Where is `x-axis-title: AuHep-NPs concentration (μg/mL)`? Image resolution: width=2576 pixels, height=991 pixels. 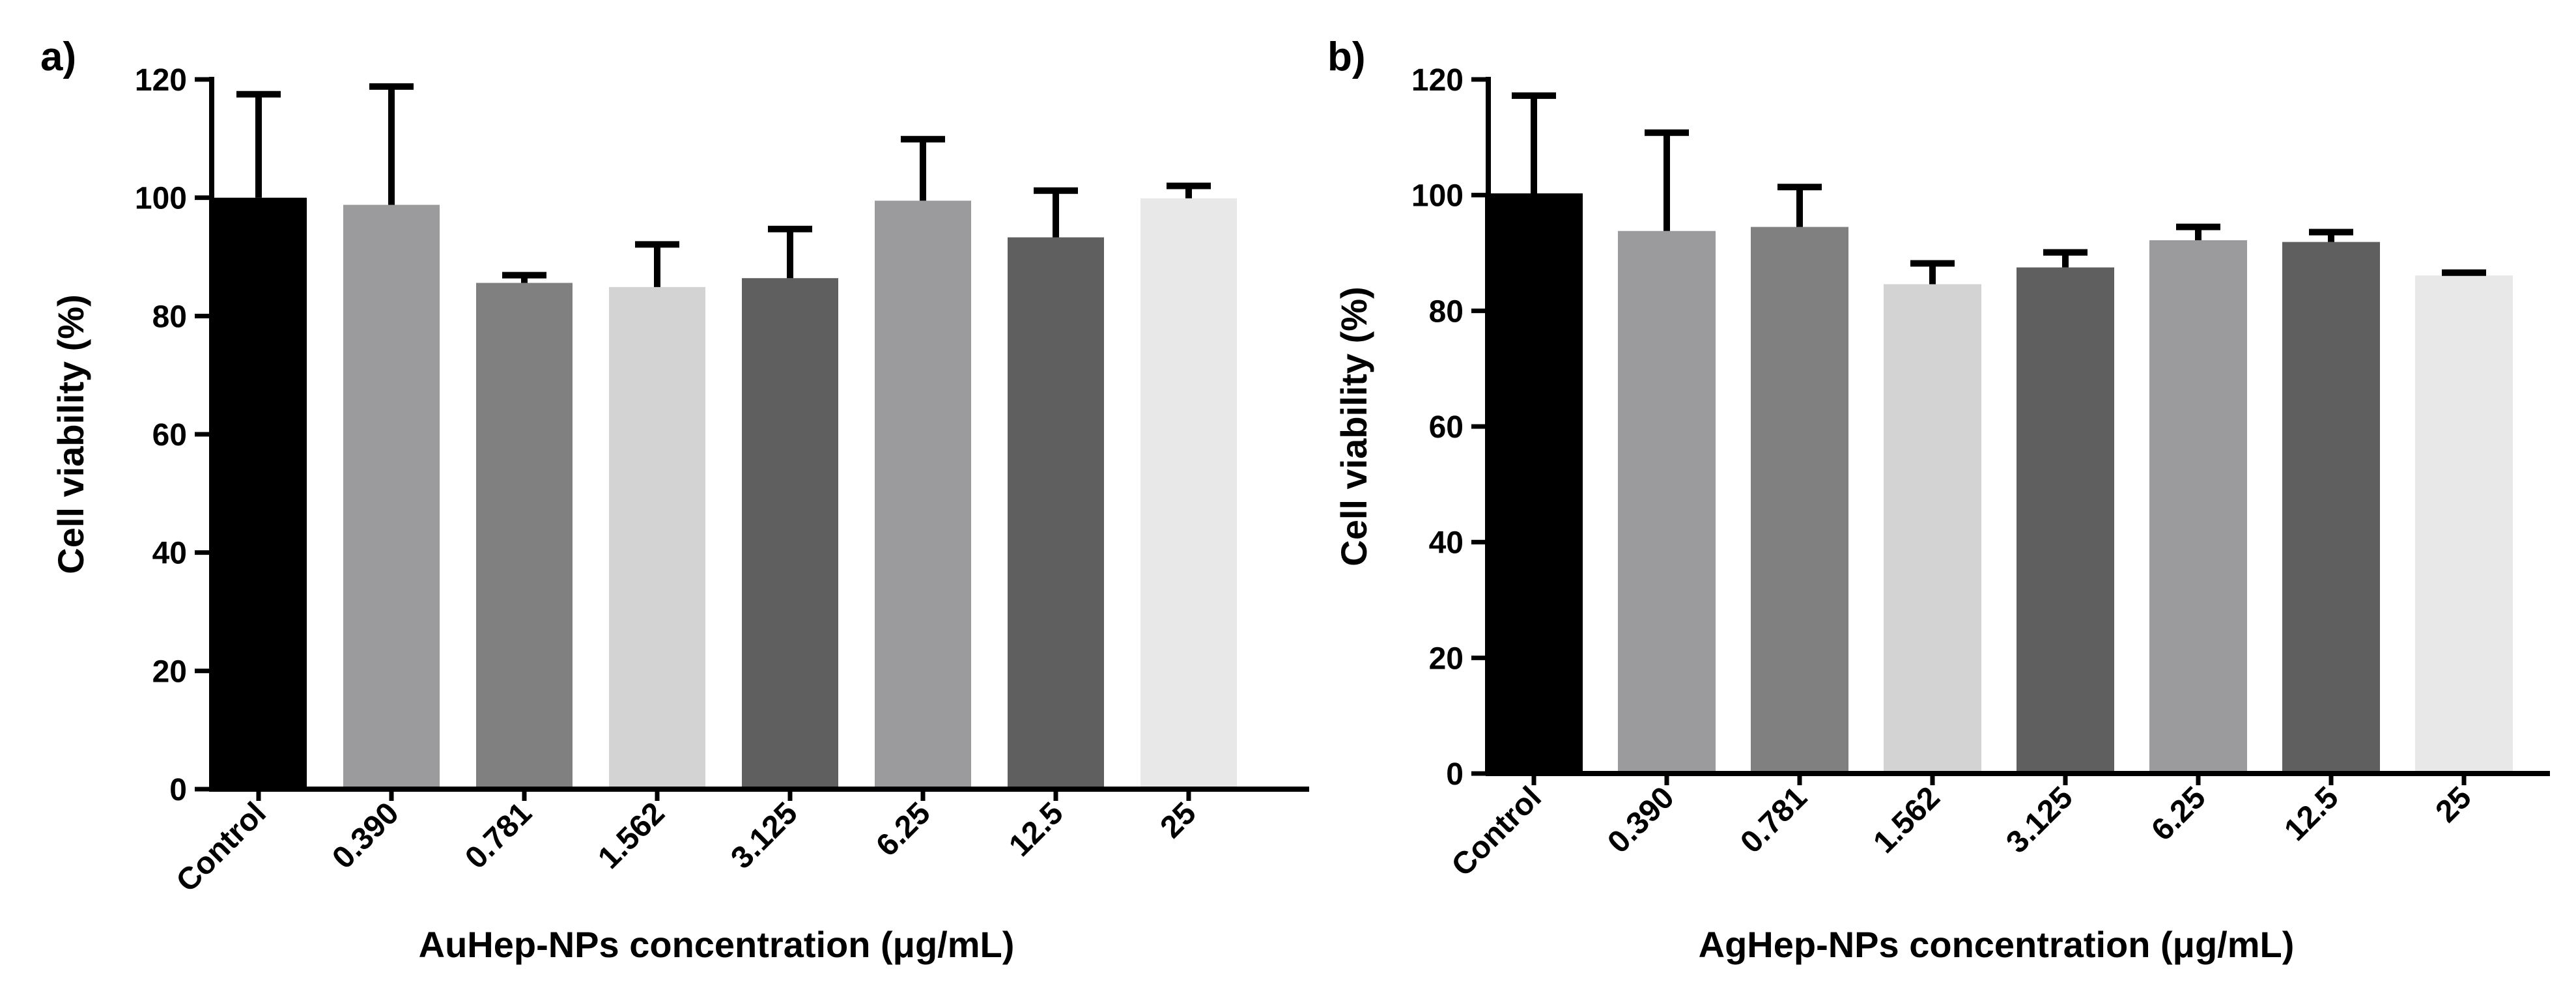
x-axis-title: AuHep-NPs concentration (μg/mL) is located at coordinates (717, 944).